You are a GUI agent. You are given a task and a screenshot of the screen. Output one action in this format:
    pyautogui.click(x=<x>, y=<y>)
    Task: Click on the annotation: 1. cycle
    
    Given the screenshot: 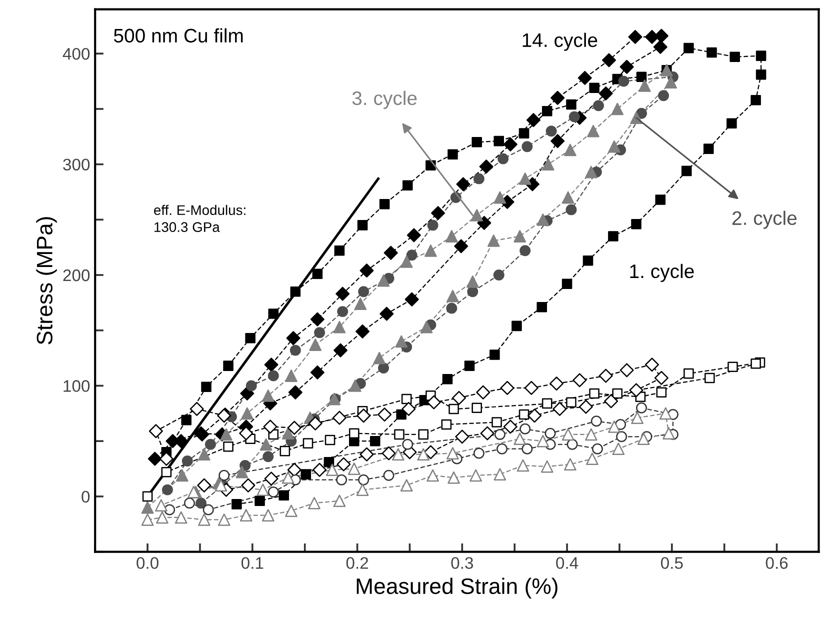 What is the action you would take?
    pyautogui.click(x=662, y=273)
    